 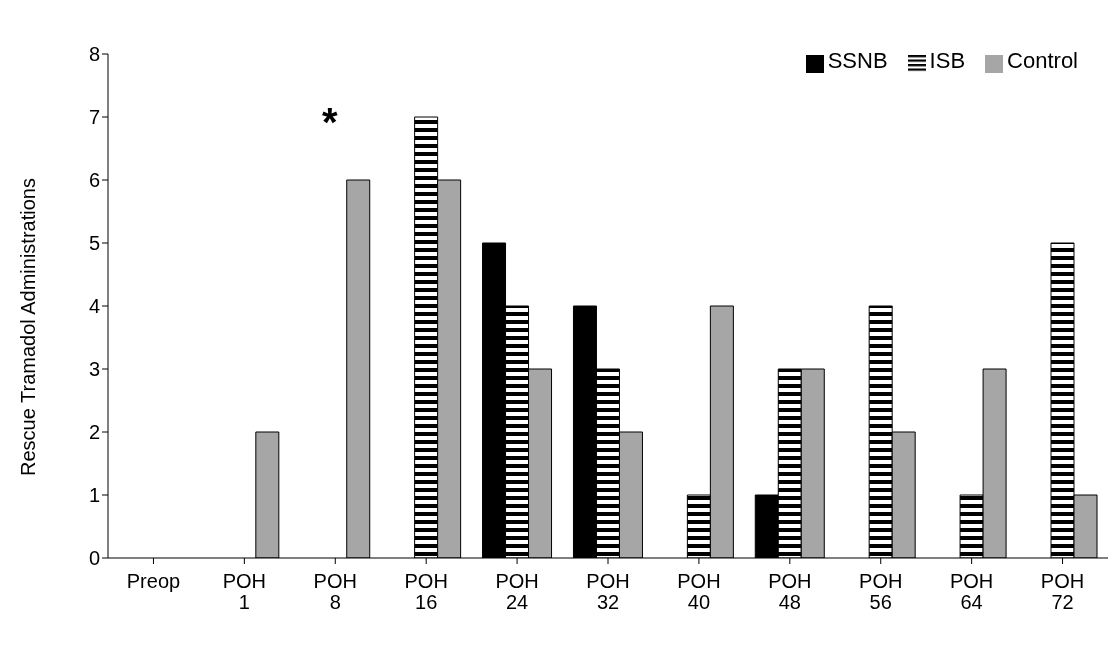 What do you see at coordinates (94, 180) in the screenshot?
I see `y-tick-label: 6` at bounding box center [94, 180].